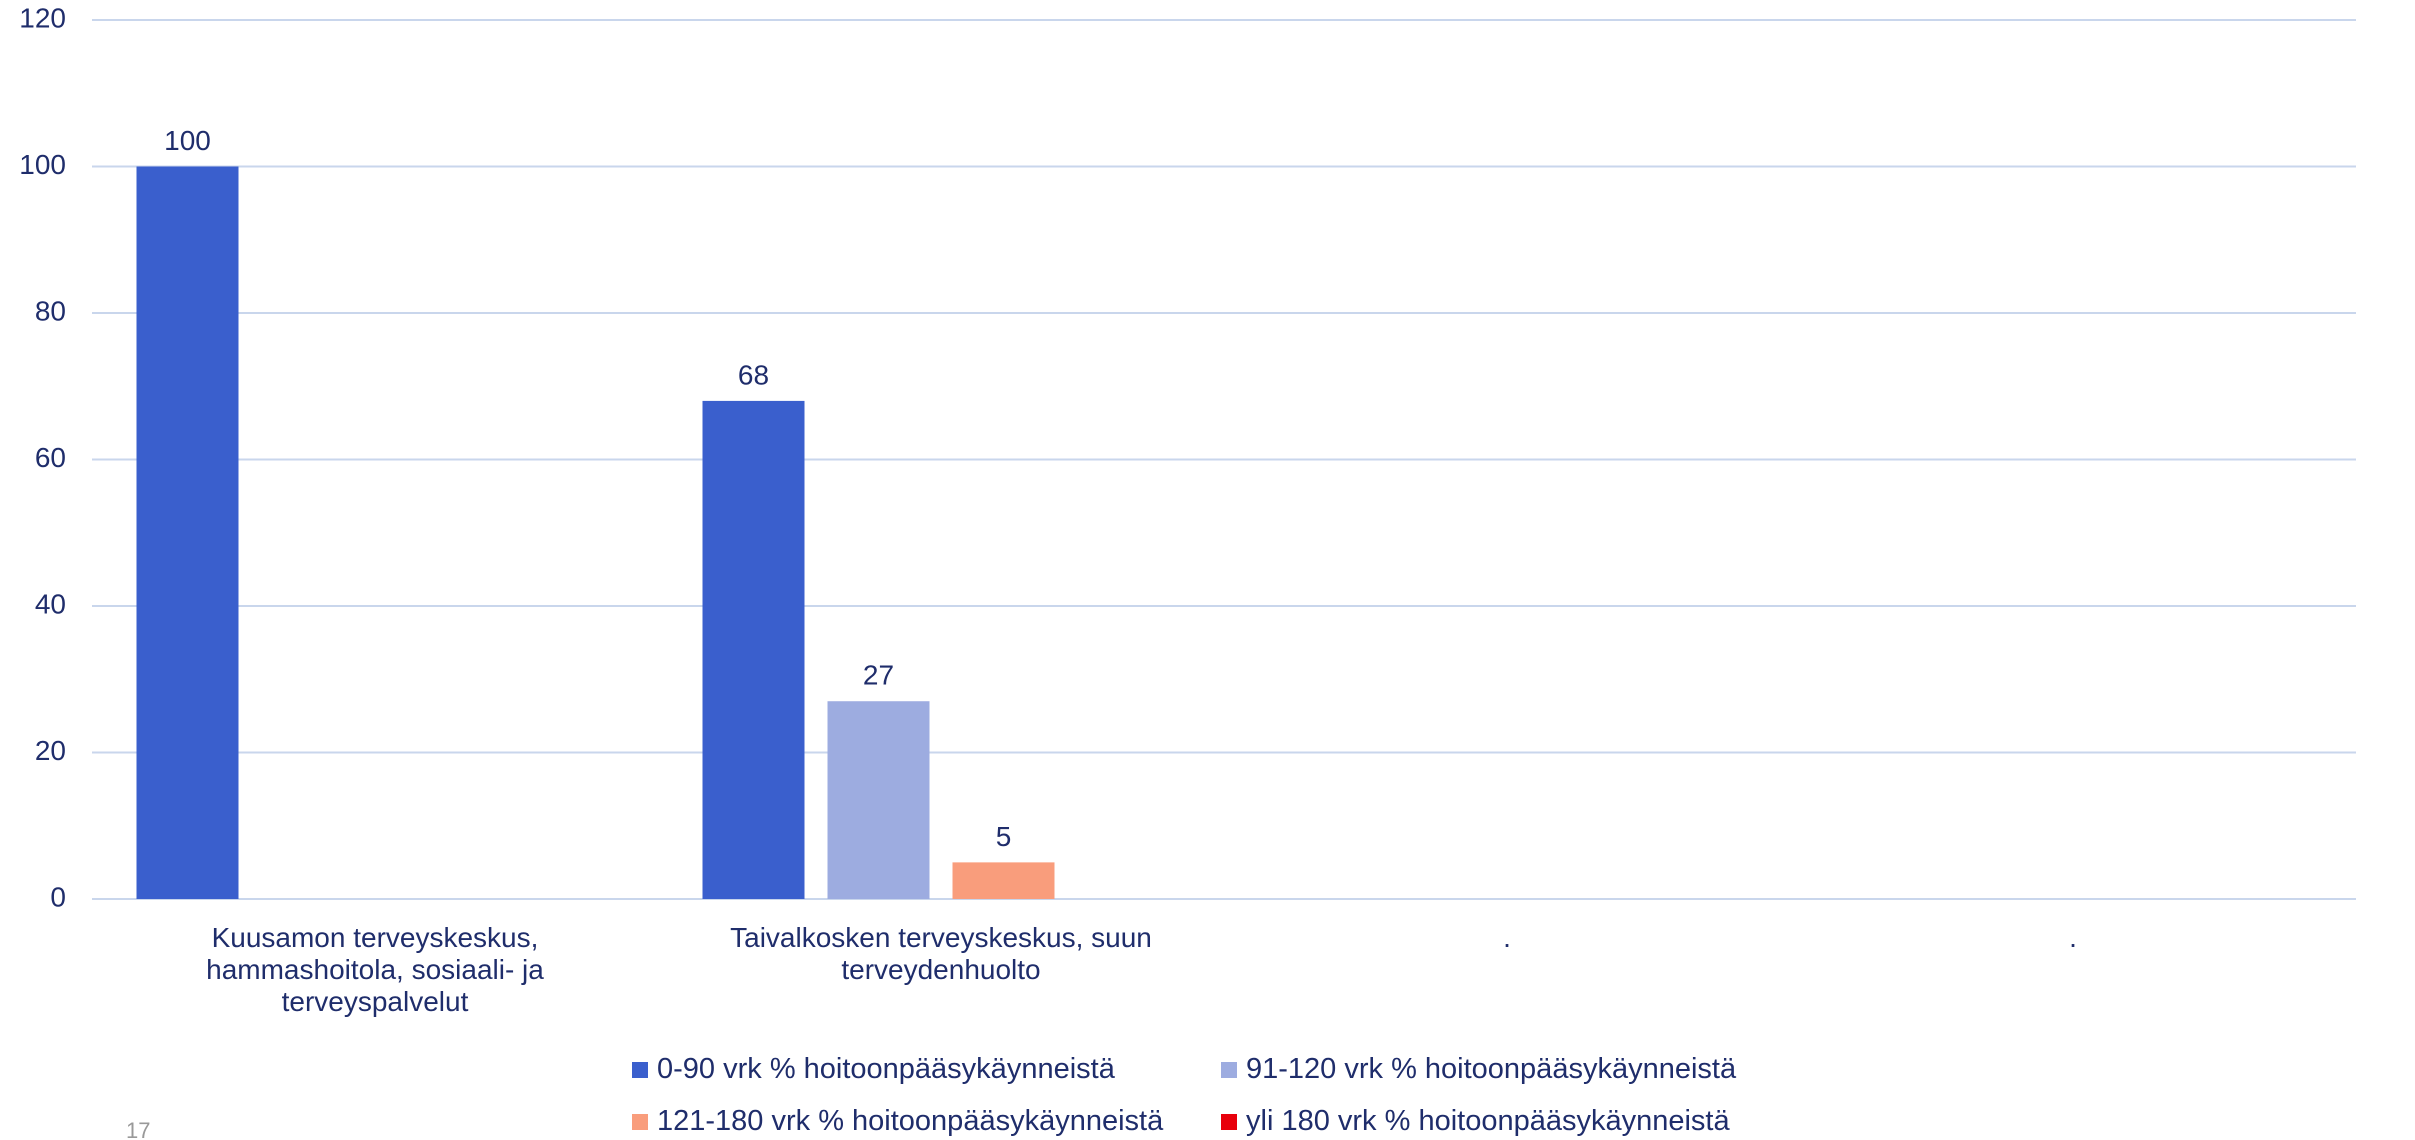 This screenshot has height=1140, width=2415. What do you see at coordinates (42, 164) in the screenshot?
I see `y-tick-label: 100` at bounding box center [42, 164].